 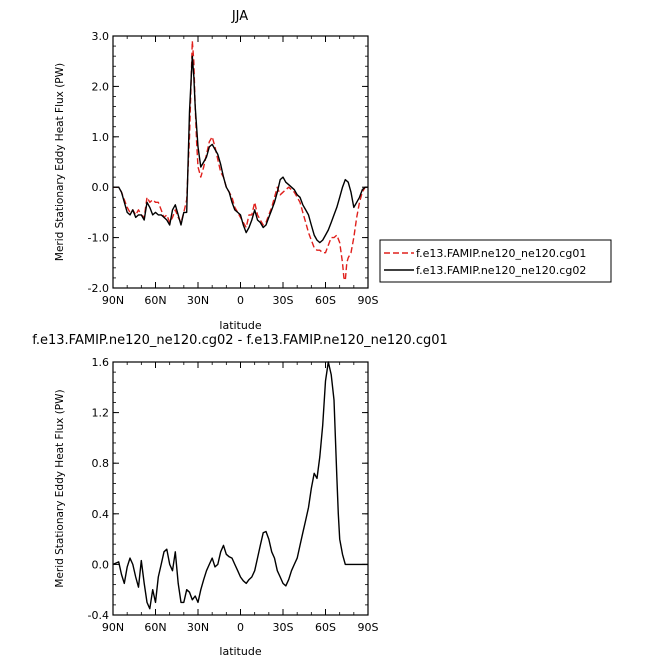 What do you see at coordinates (101, 362) in the screenshot?
I see `y-tick-label: 1.6` at bounding box center [101, 362].